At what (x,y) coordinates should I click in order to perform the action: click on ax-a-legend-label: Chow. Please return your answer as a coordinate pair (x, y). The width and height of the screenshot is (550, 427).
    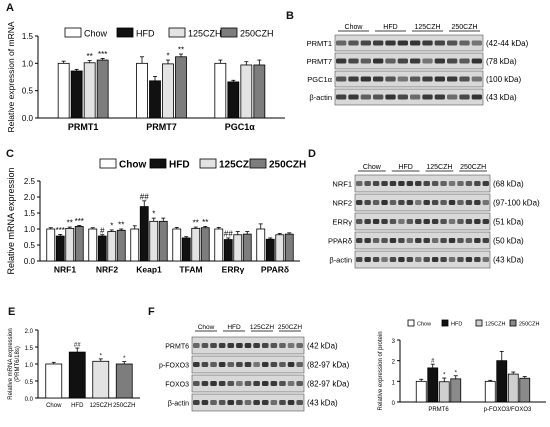
    Looking at the image, I should click on (96, 34).